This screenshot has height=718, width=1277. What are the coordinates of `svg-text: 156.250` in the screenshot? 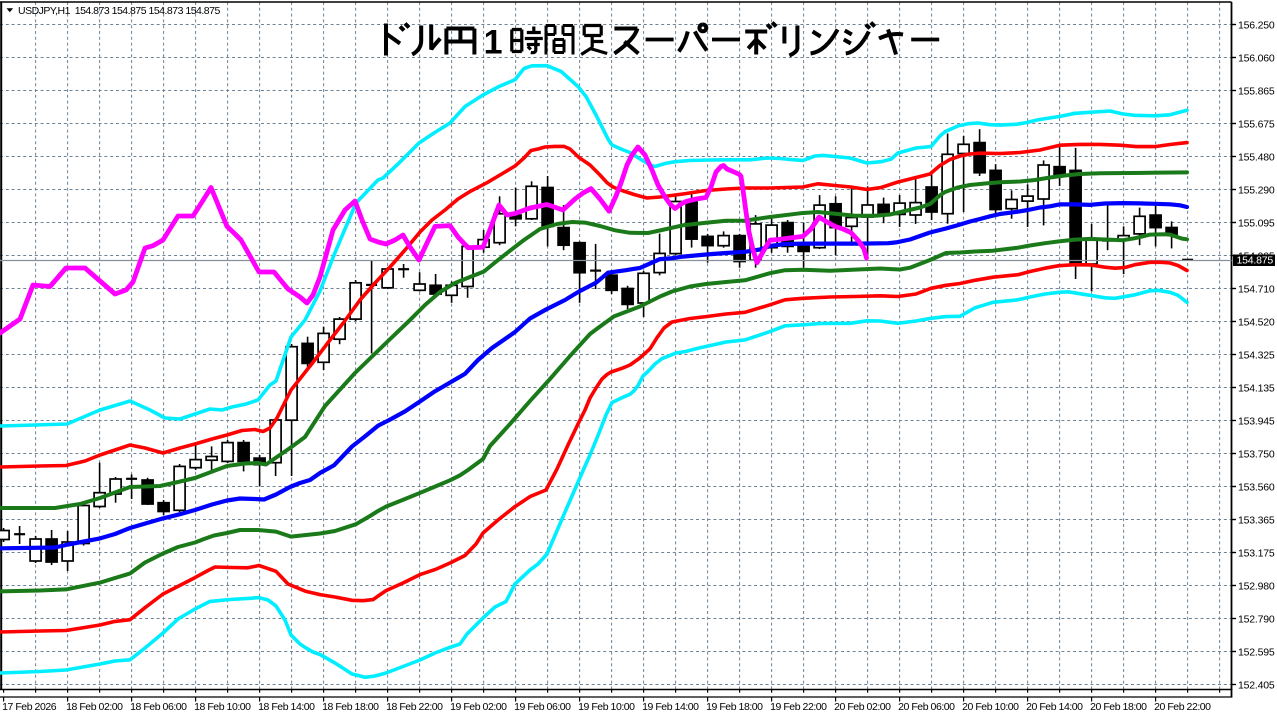 It's located at (1256, 26).